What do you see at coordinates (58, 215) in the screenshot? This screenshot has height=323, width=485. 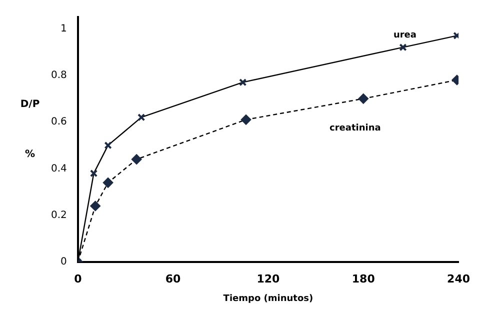 I see `y-tick-label: 0.2` at bounding box center [58, 215].